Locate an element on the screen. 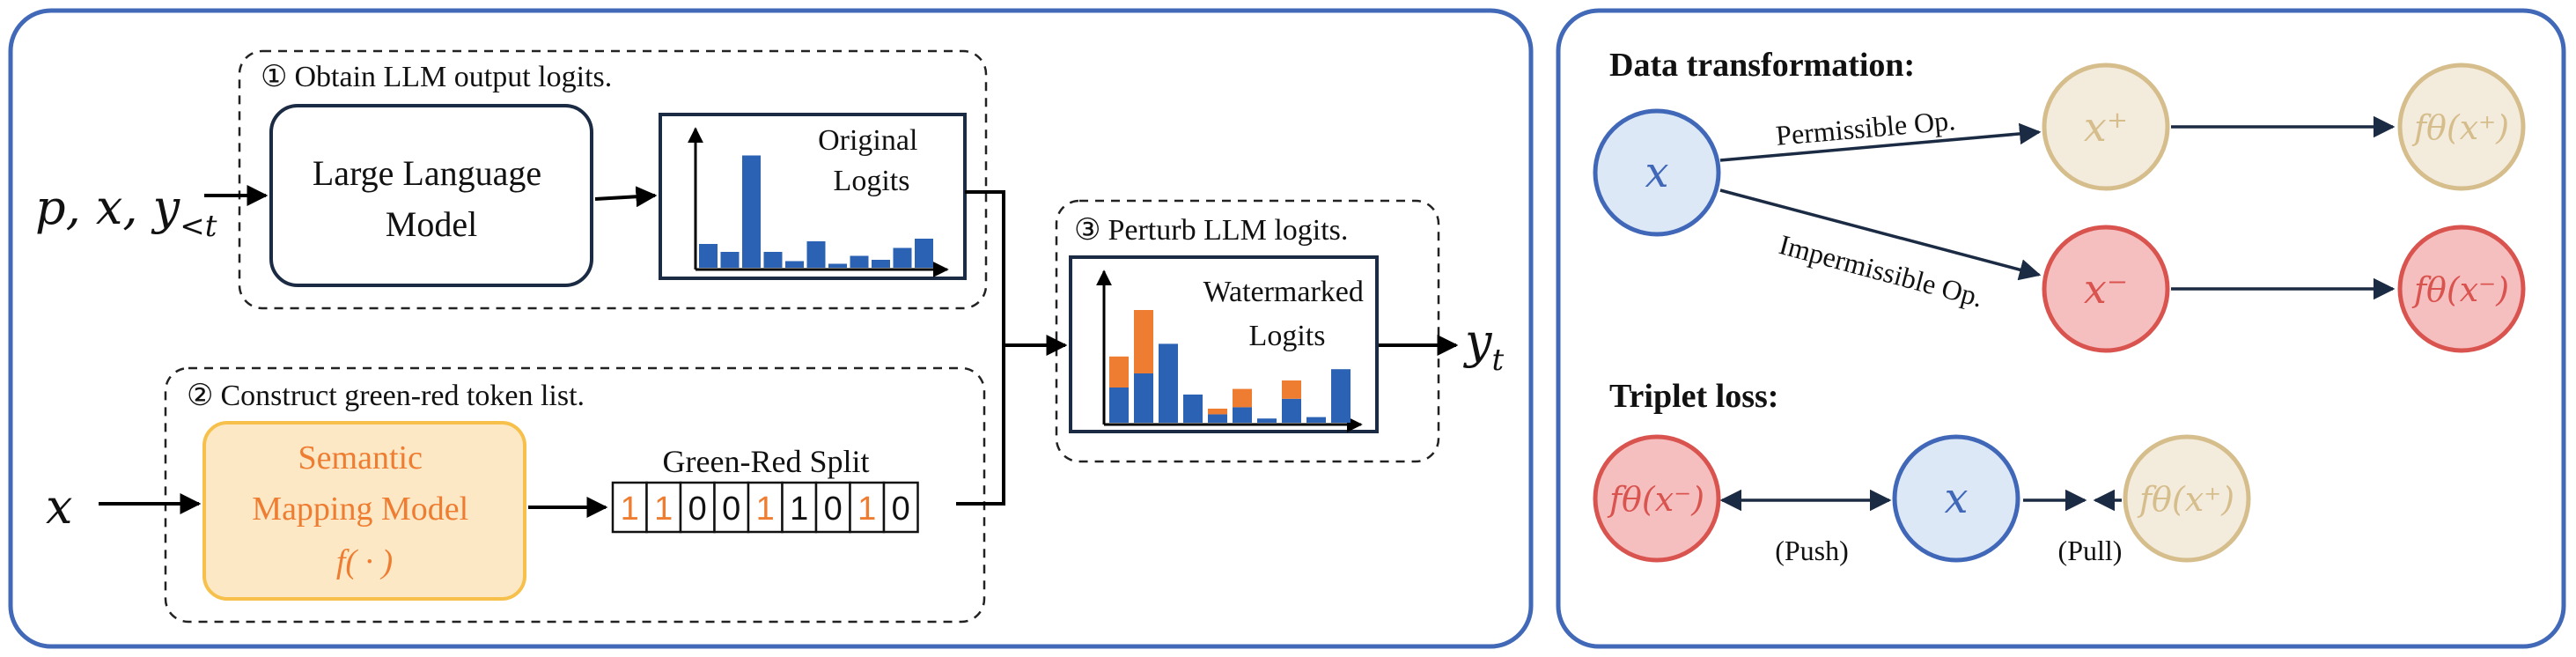 This screenshot has height=657, width=2576. triplet-node-x-label: x is located at coordinates (1956, 499).